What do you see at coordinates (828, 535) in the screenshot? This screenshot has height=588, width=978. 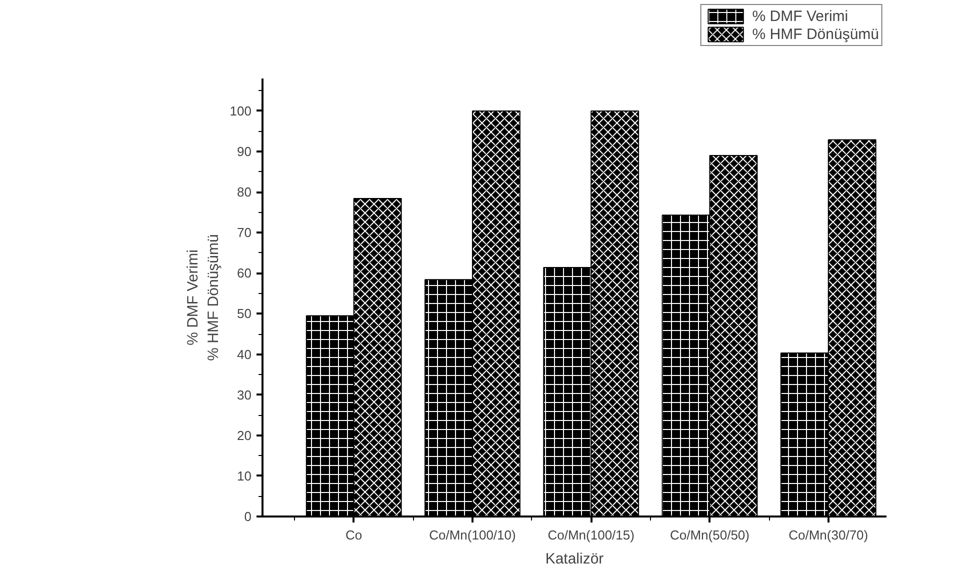 I see `x-tick-label: Co/Mn(30/70)` at bounding box center [828, 535].